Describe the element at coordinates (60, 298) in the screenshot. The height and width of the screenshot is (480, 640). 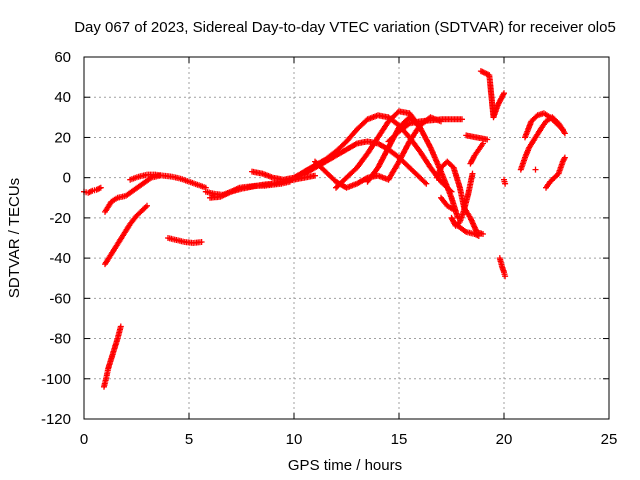
I see `y-tick-label: -60` at that location.